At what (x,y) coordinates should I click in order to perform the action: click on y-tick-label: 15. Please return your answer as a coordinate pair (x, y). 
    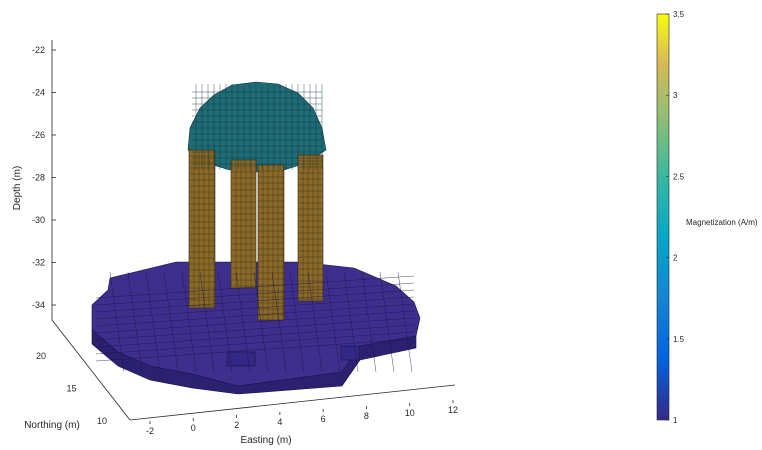
    Looking at the image, I should click on (71, 389).